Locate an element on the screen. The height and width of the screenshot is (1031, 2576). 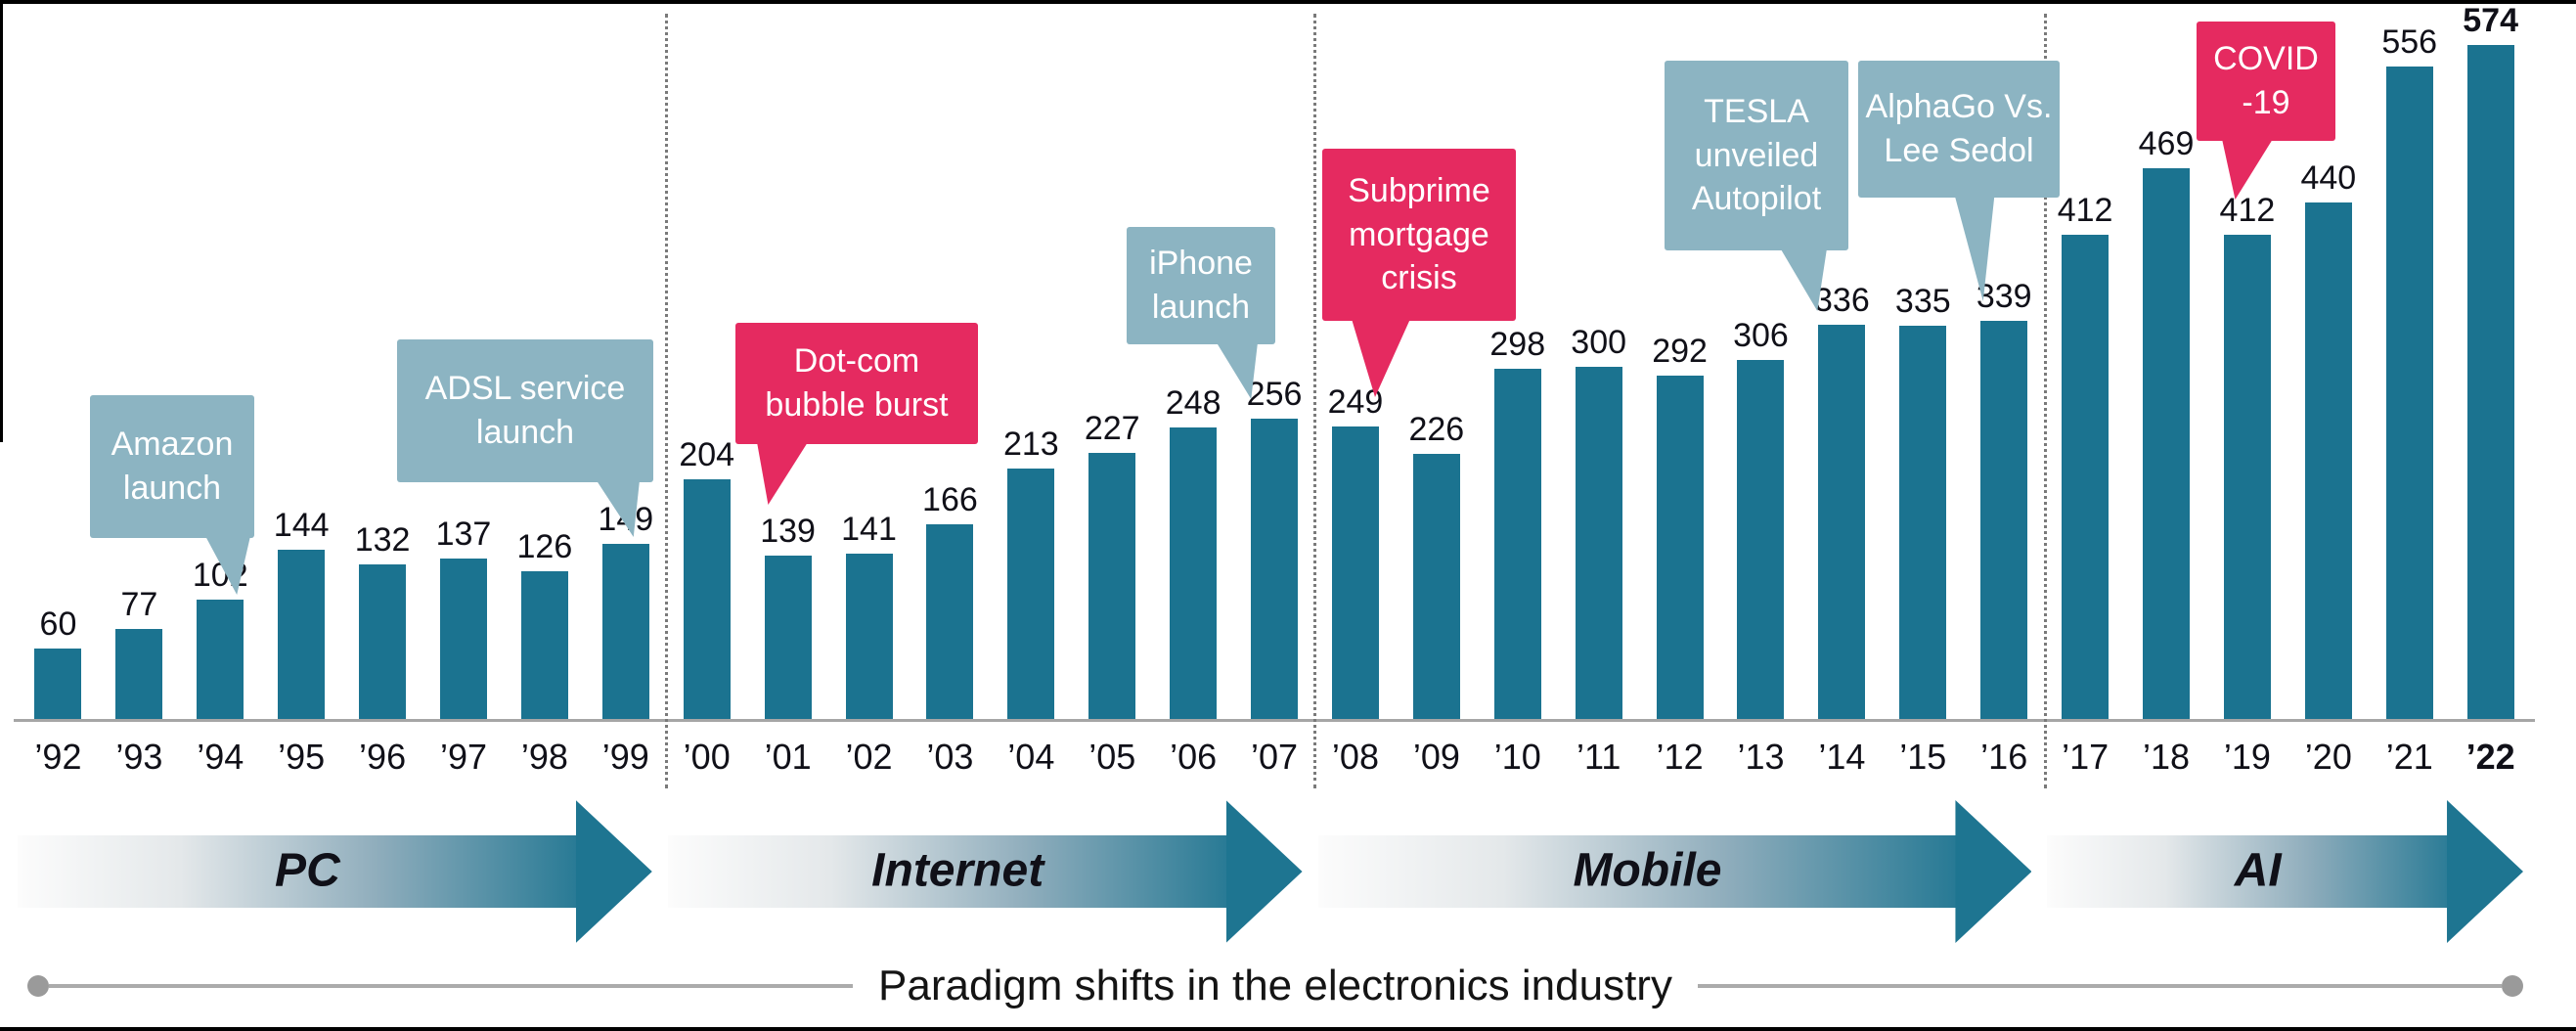
callout-text-line: Subprime is located at coordinates (1419, 190).